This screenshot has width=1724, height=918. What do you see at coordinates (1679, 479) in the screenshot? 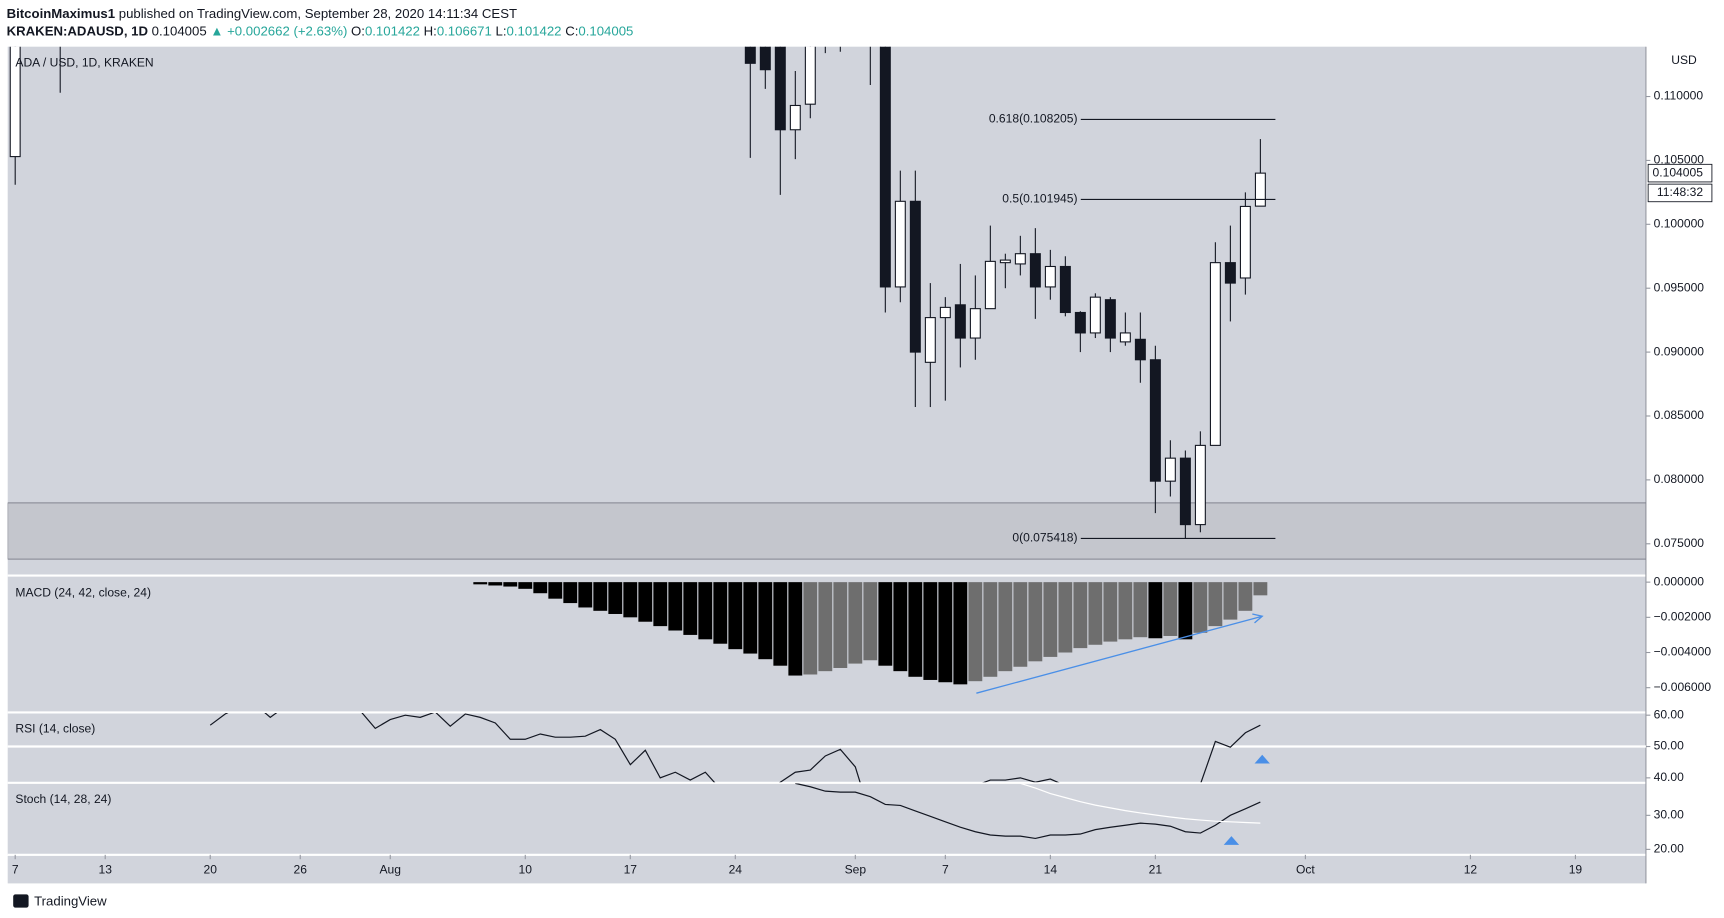
I see `y-tick-label: 0.080000` at bounding box center [1679, 479].